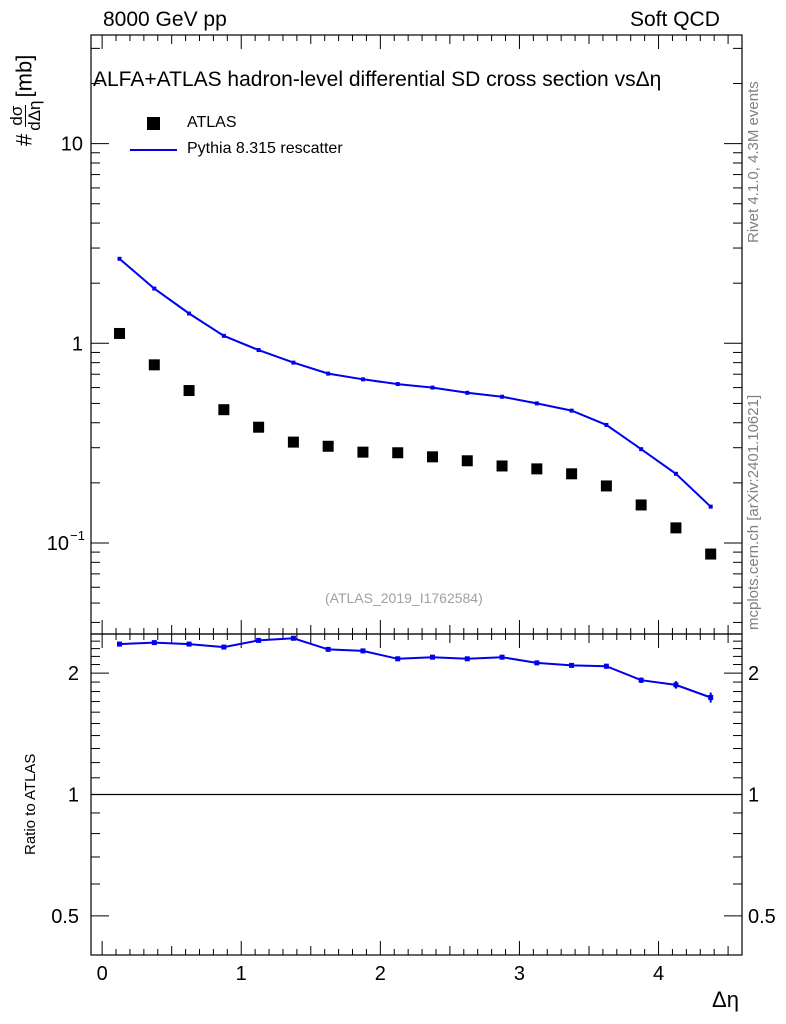 The width and height of the screenshot is (786, 1024). Describe the element at coordinates (16, 115) in the screenshot. I see `y-label-numerator: dσ` at that location.